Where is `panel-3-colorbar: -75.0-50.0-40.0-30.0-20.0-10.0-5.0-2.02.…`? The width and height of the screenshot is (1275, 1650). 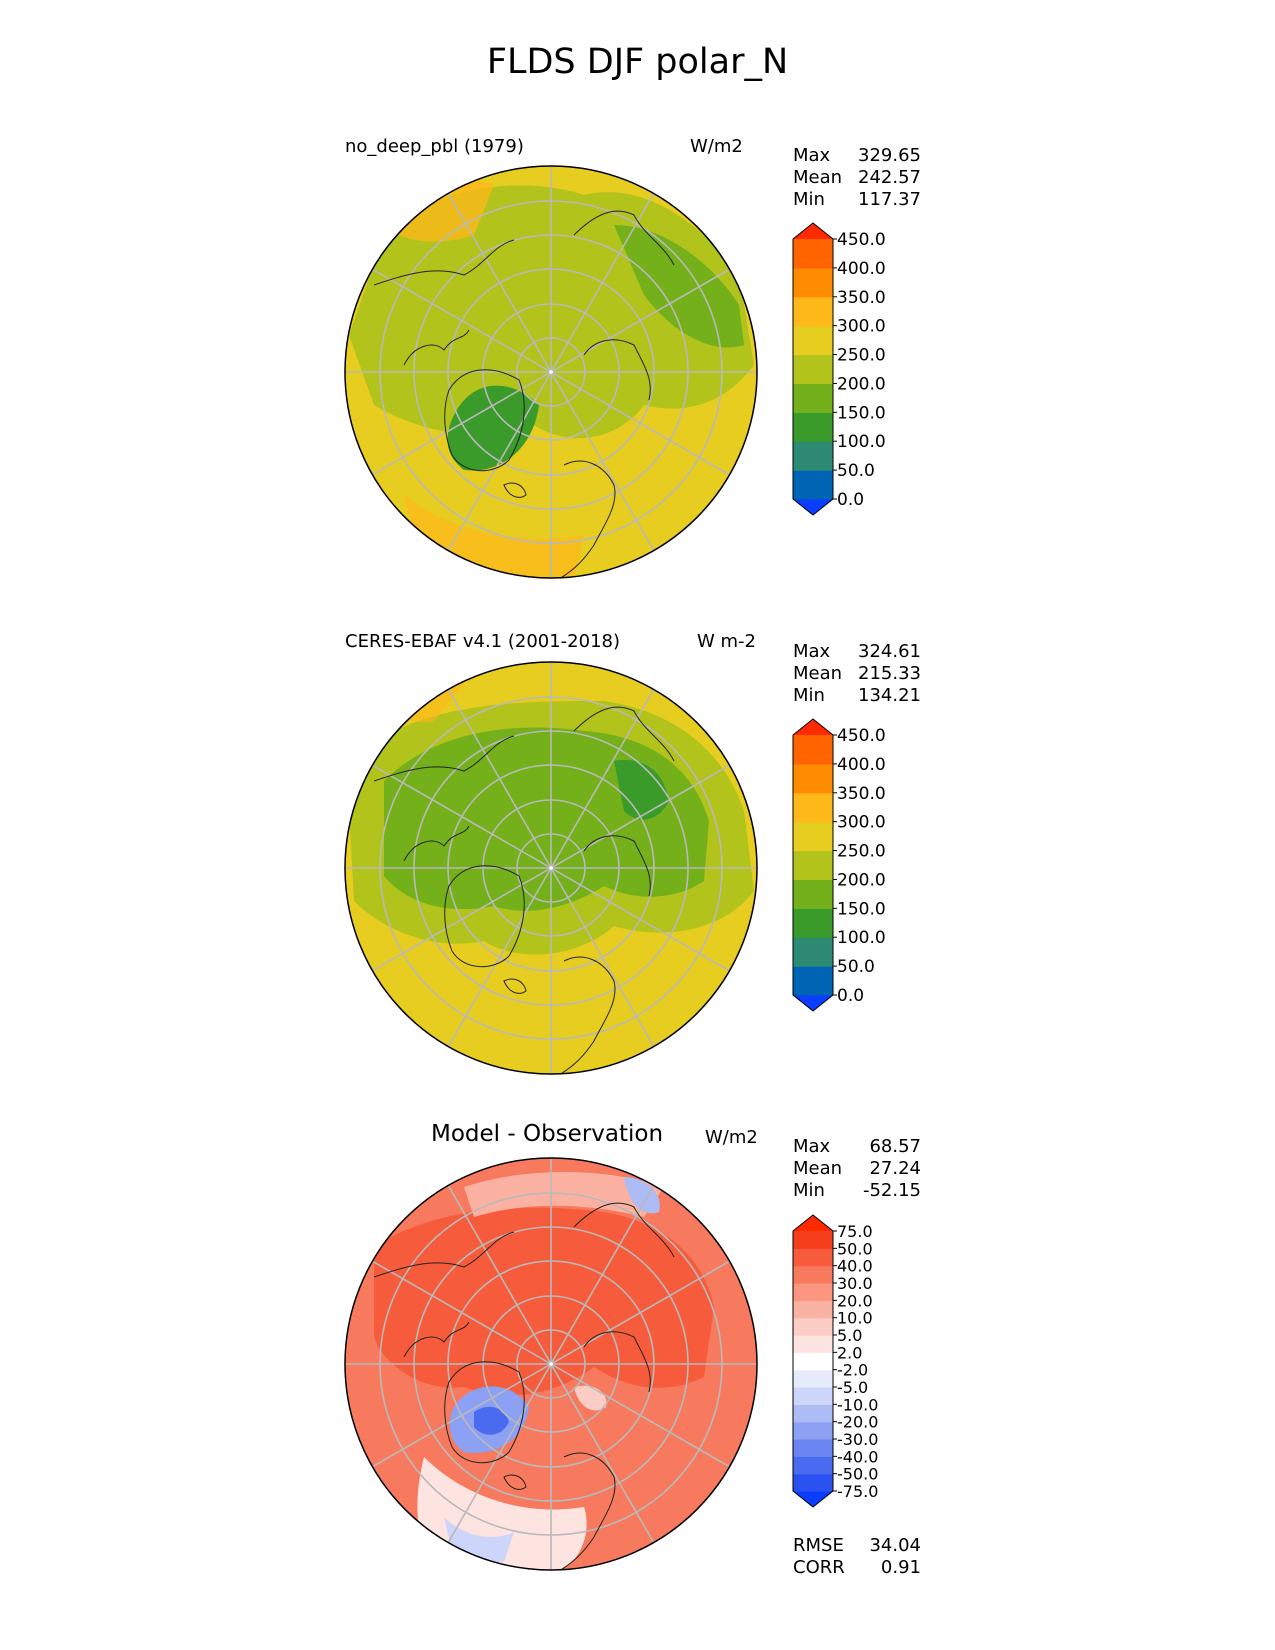
panel-3-colorbar: -75.0-50.0-40.0-30.0-20.0-10.0-5.0-2.02.… is located at coordinates (835, 1361).